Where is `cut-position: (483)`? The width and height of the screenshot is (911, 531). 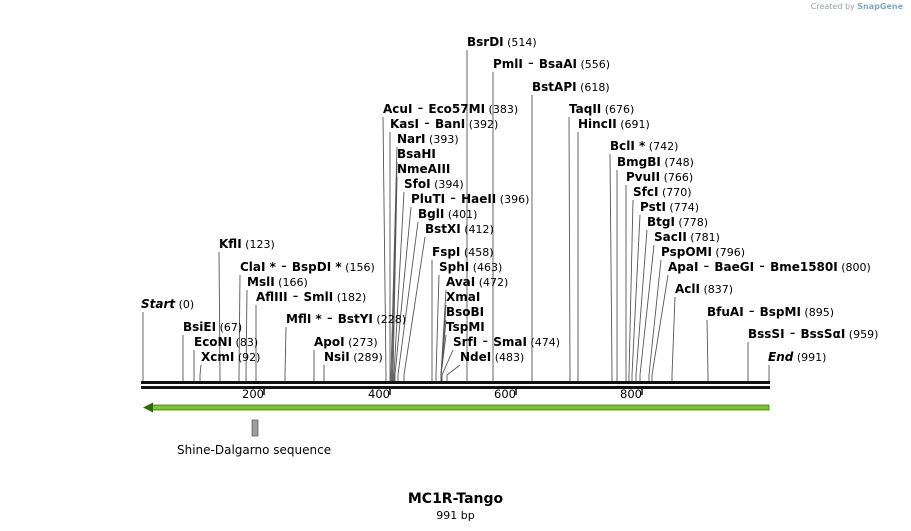 cut-position: (483) is located at coordinates (507, 357).